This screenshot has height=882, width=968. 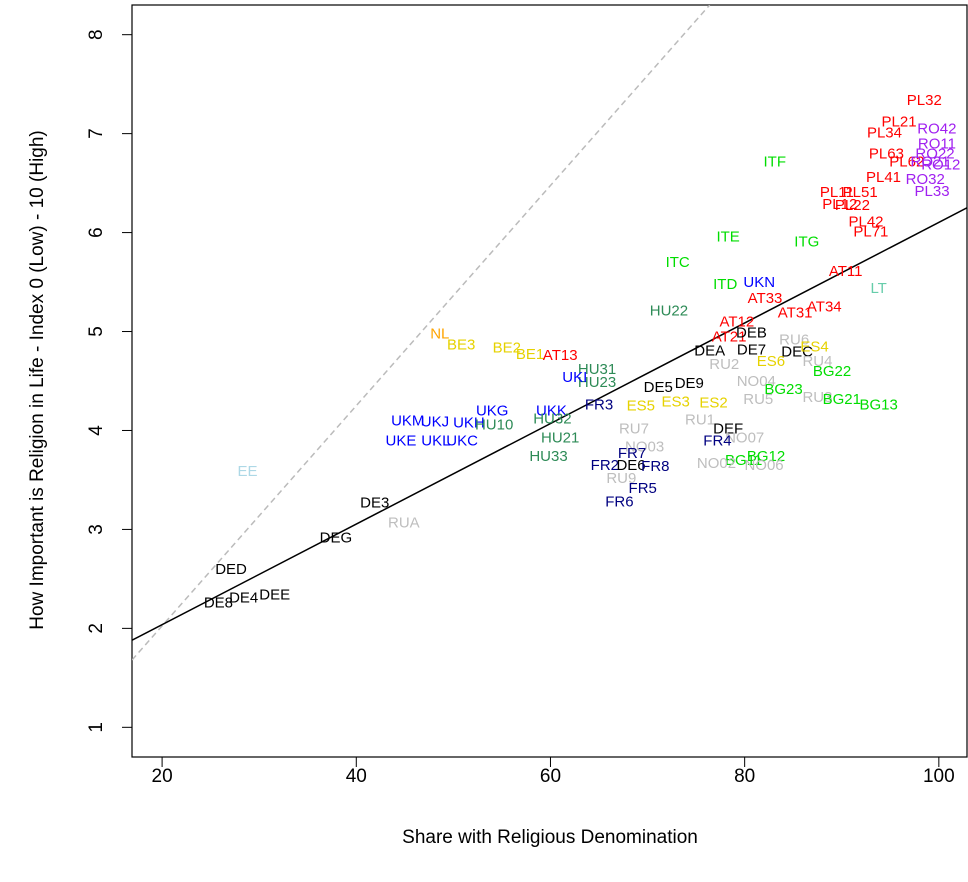 I want to click on point-label: AT13, so click(x=560, y=355).